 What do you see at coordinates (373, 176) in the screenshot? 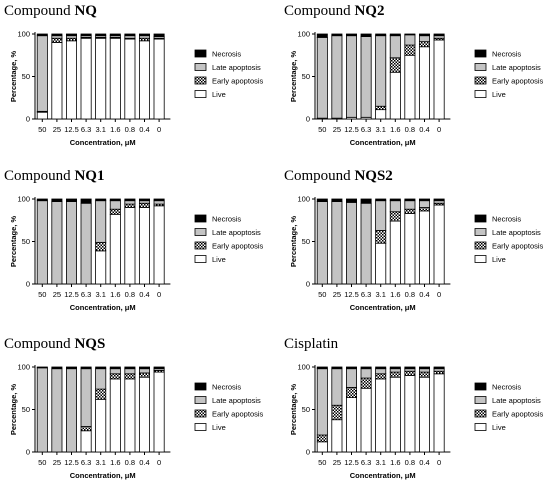
I see `title-compound: NQS2` at bounding box center [373, 176].